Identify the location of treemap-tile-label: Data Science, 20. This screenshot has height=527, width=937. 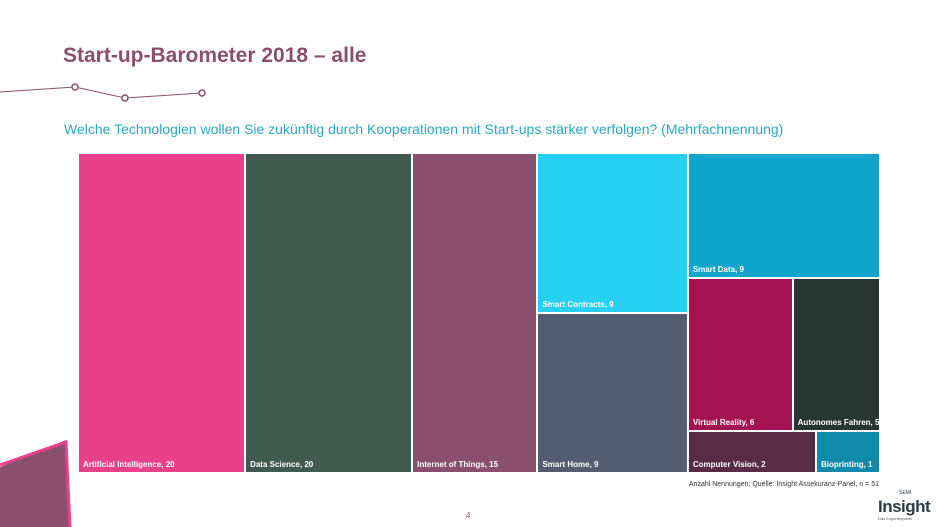
(282, 464).